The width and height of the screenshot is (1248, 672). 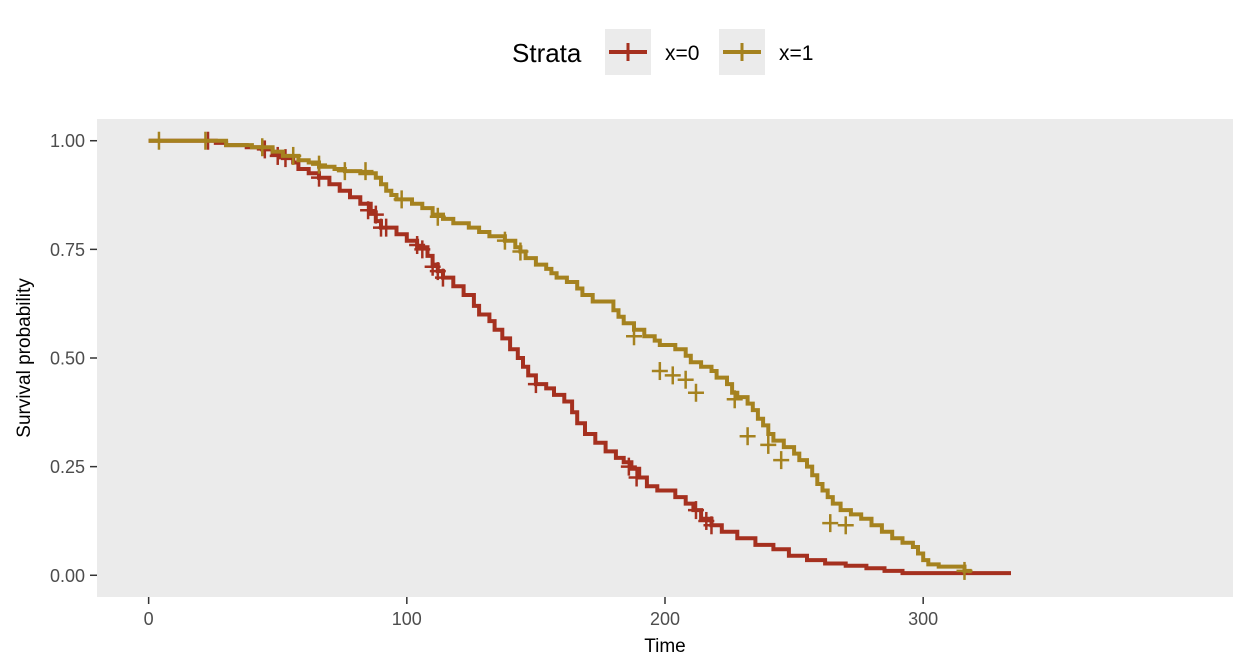 I want to click on x-axis-title: Time, so click(x=665, y=646).